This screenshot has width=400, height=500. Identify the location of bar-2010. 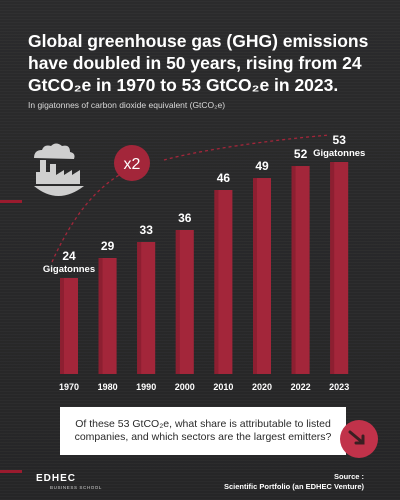
(223, 282).